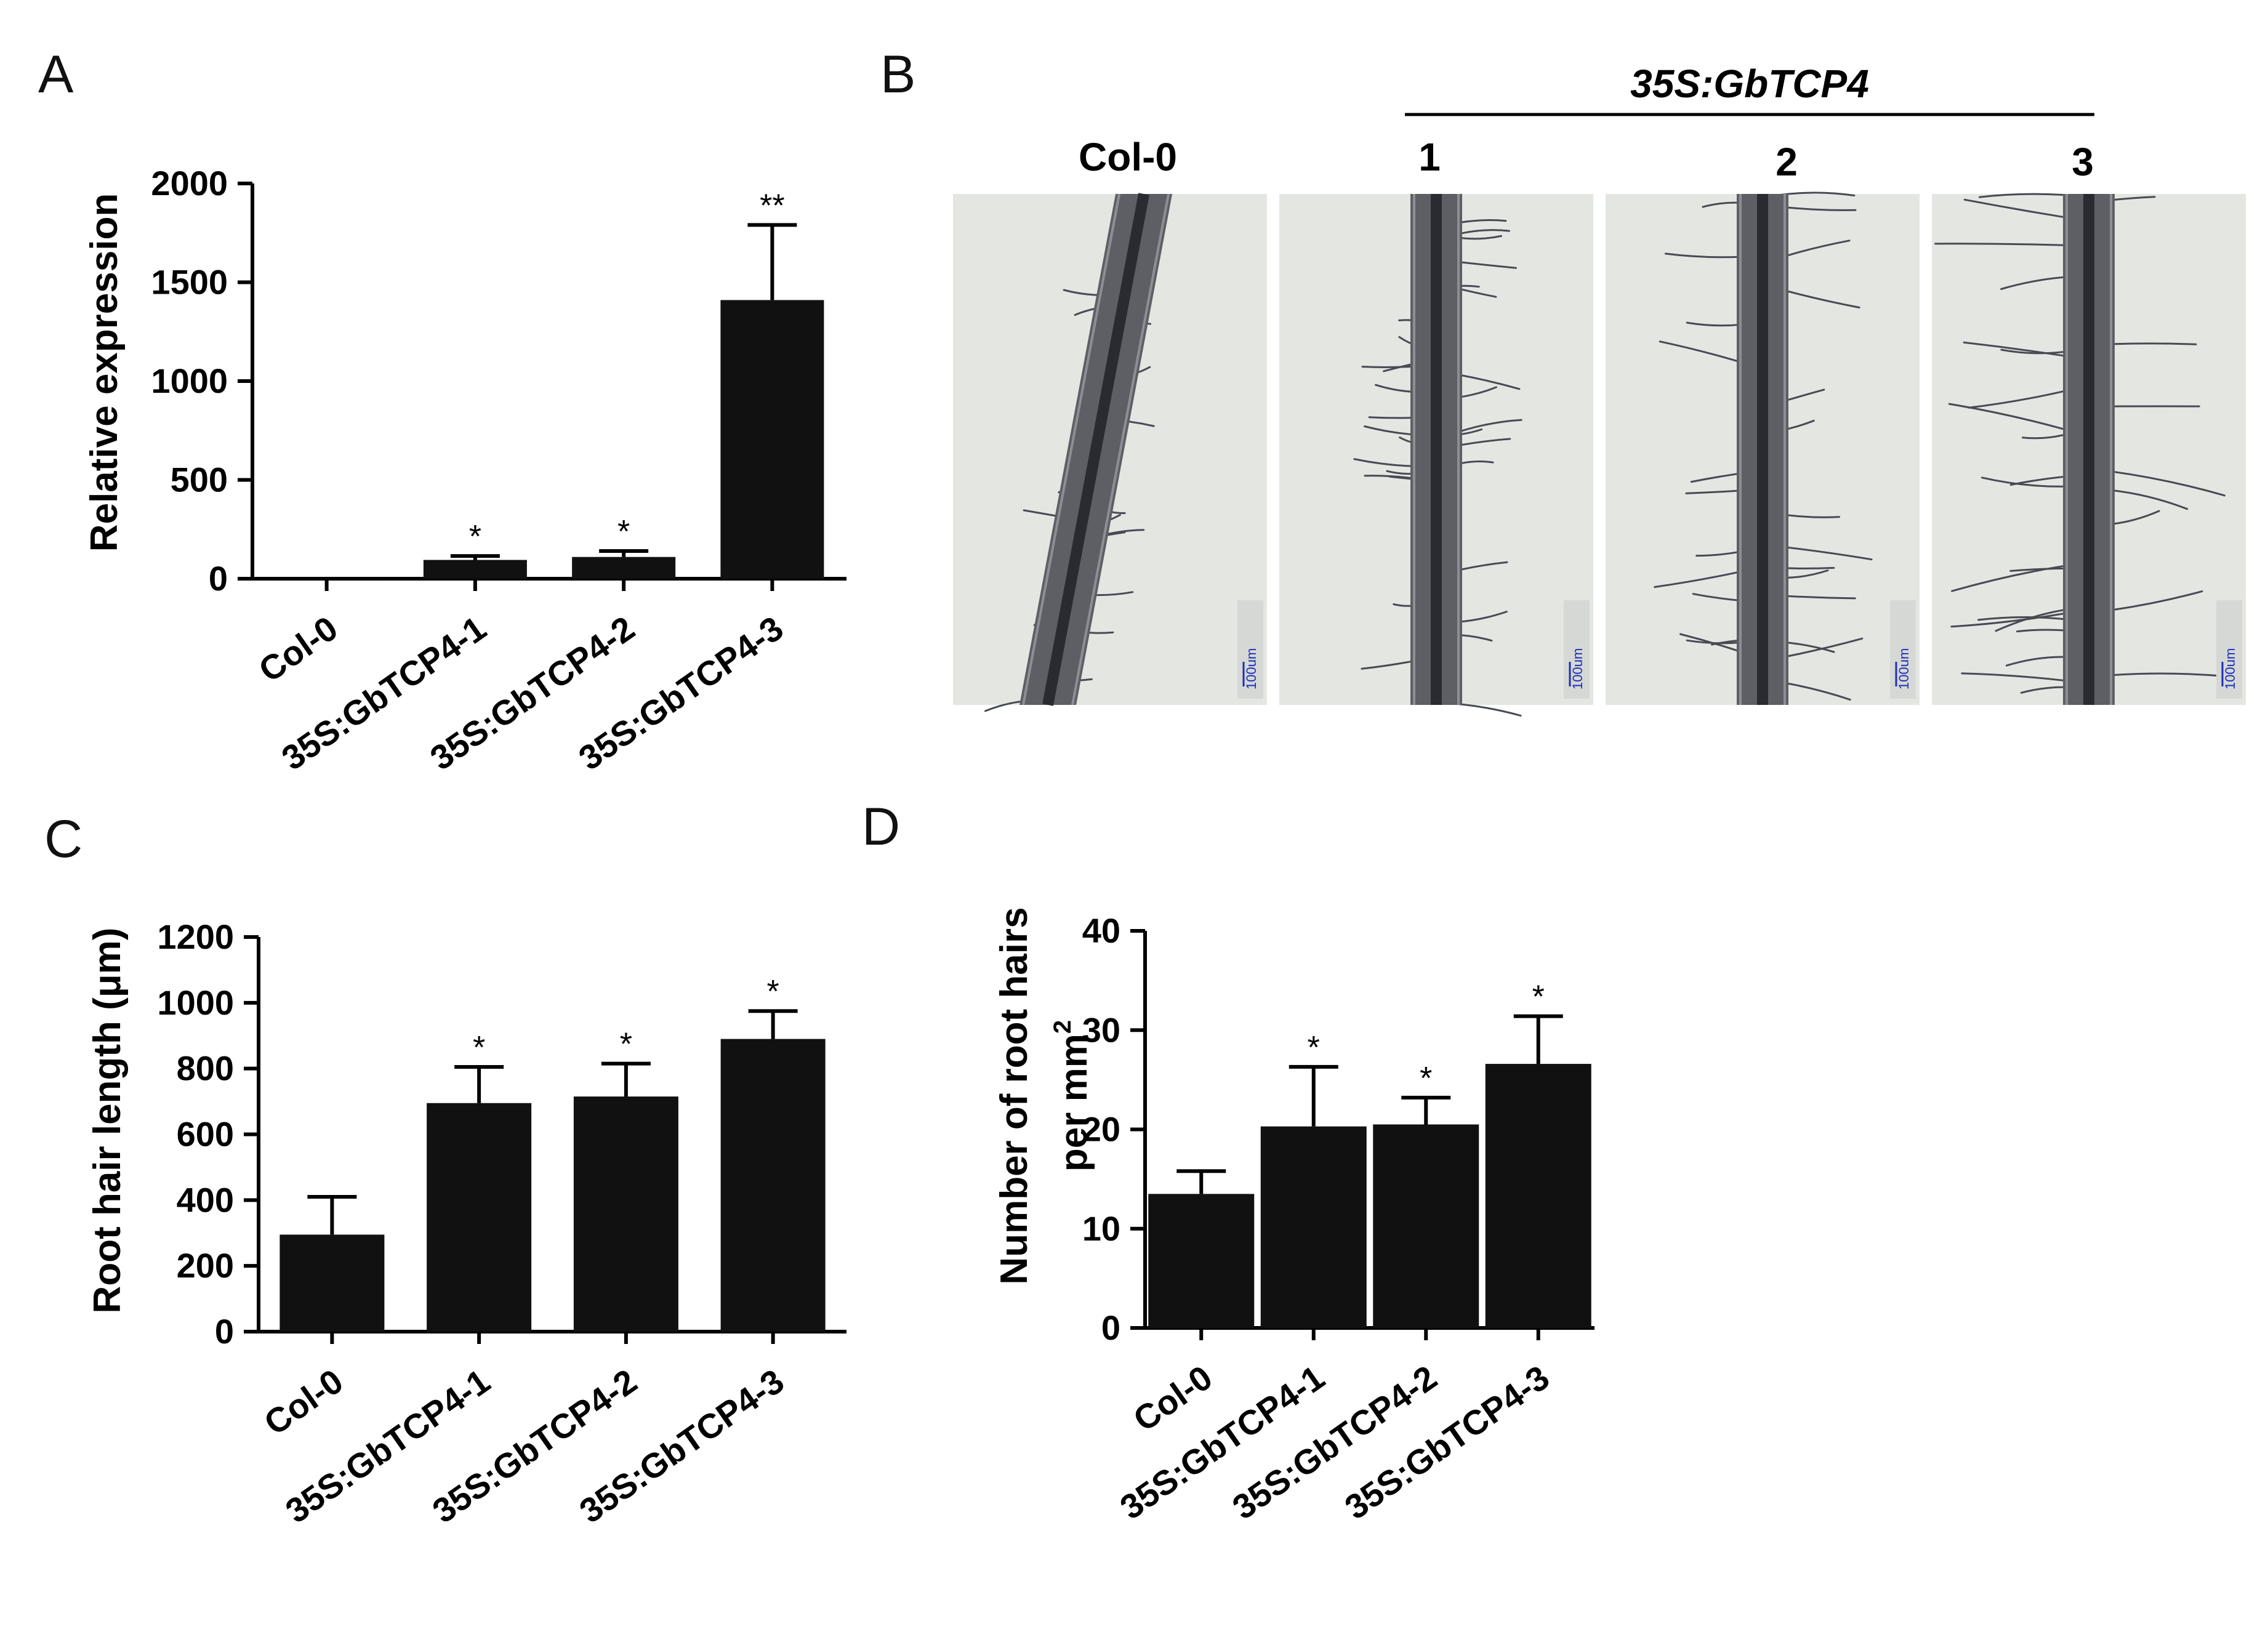  Describe the element at coordinates (108, 1121) in the screenshot. I see `chart-c-y-axis-title: Root hair length (μm)` at that location.